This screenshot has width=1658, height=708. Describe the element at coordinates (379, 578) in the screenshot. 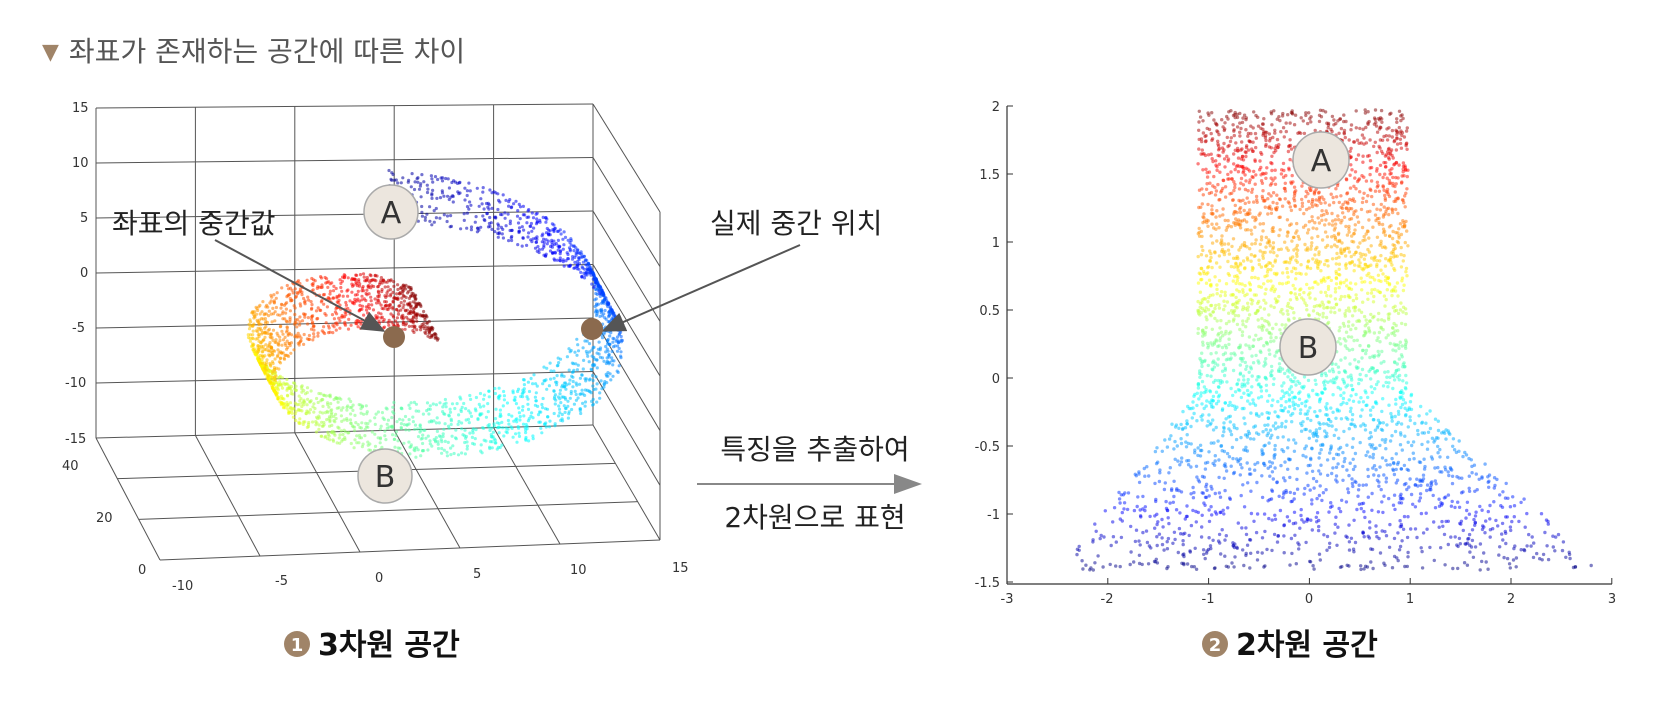

I see `x-tick: 0` at that location.